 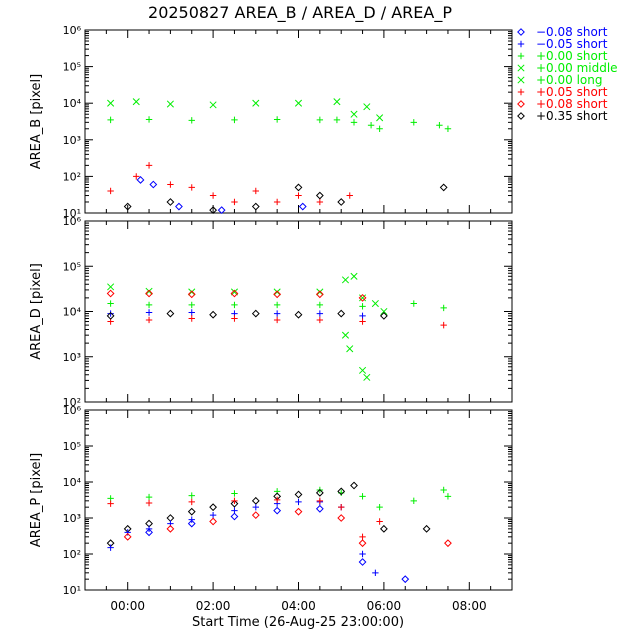 What do you see at coordinates (72, 30) in the screenshot?
I see `y-tick-label: 10⁶` at bounding box center [72, 30].